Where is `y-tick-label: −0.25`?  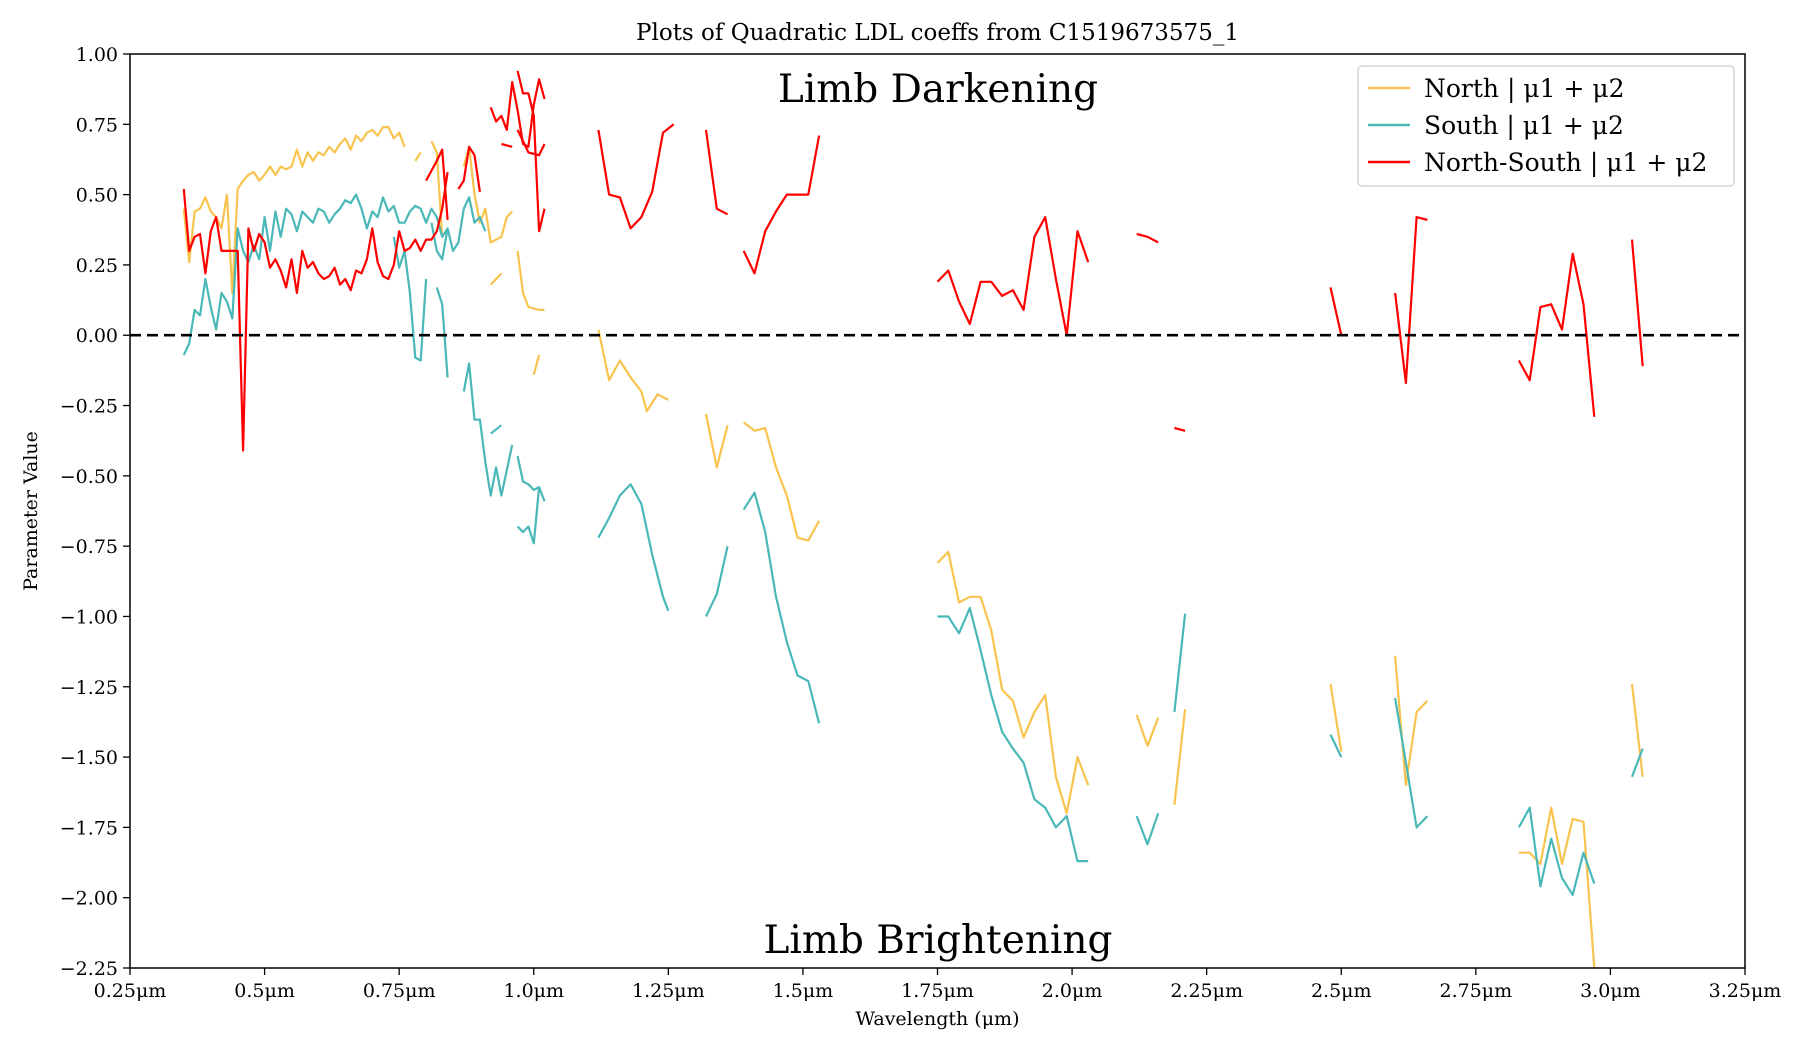
y-tick-label: −0.25 is located at coordinates (89, 407).